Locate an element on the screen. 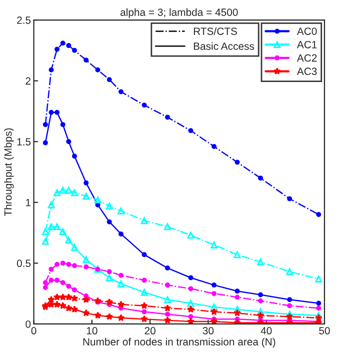  x-tick-label: 10 is located at coordinates (92, 330).